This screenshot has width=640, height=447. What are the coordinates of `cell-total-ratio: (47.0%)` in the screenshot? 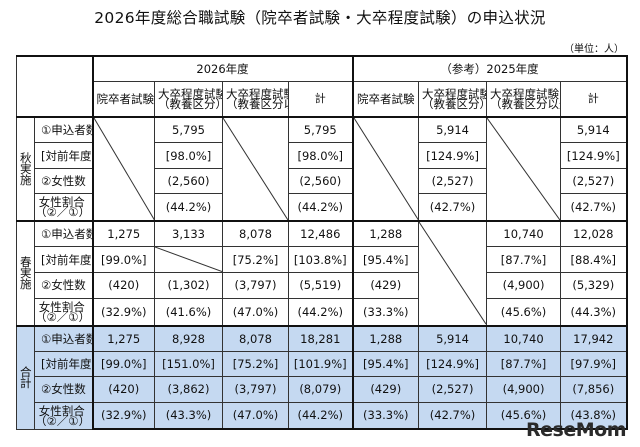 It's located at (255, 415).